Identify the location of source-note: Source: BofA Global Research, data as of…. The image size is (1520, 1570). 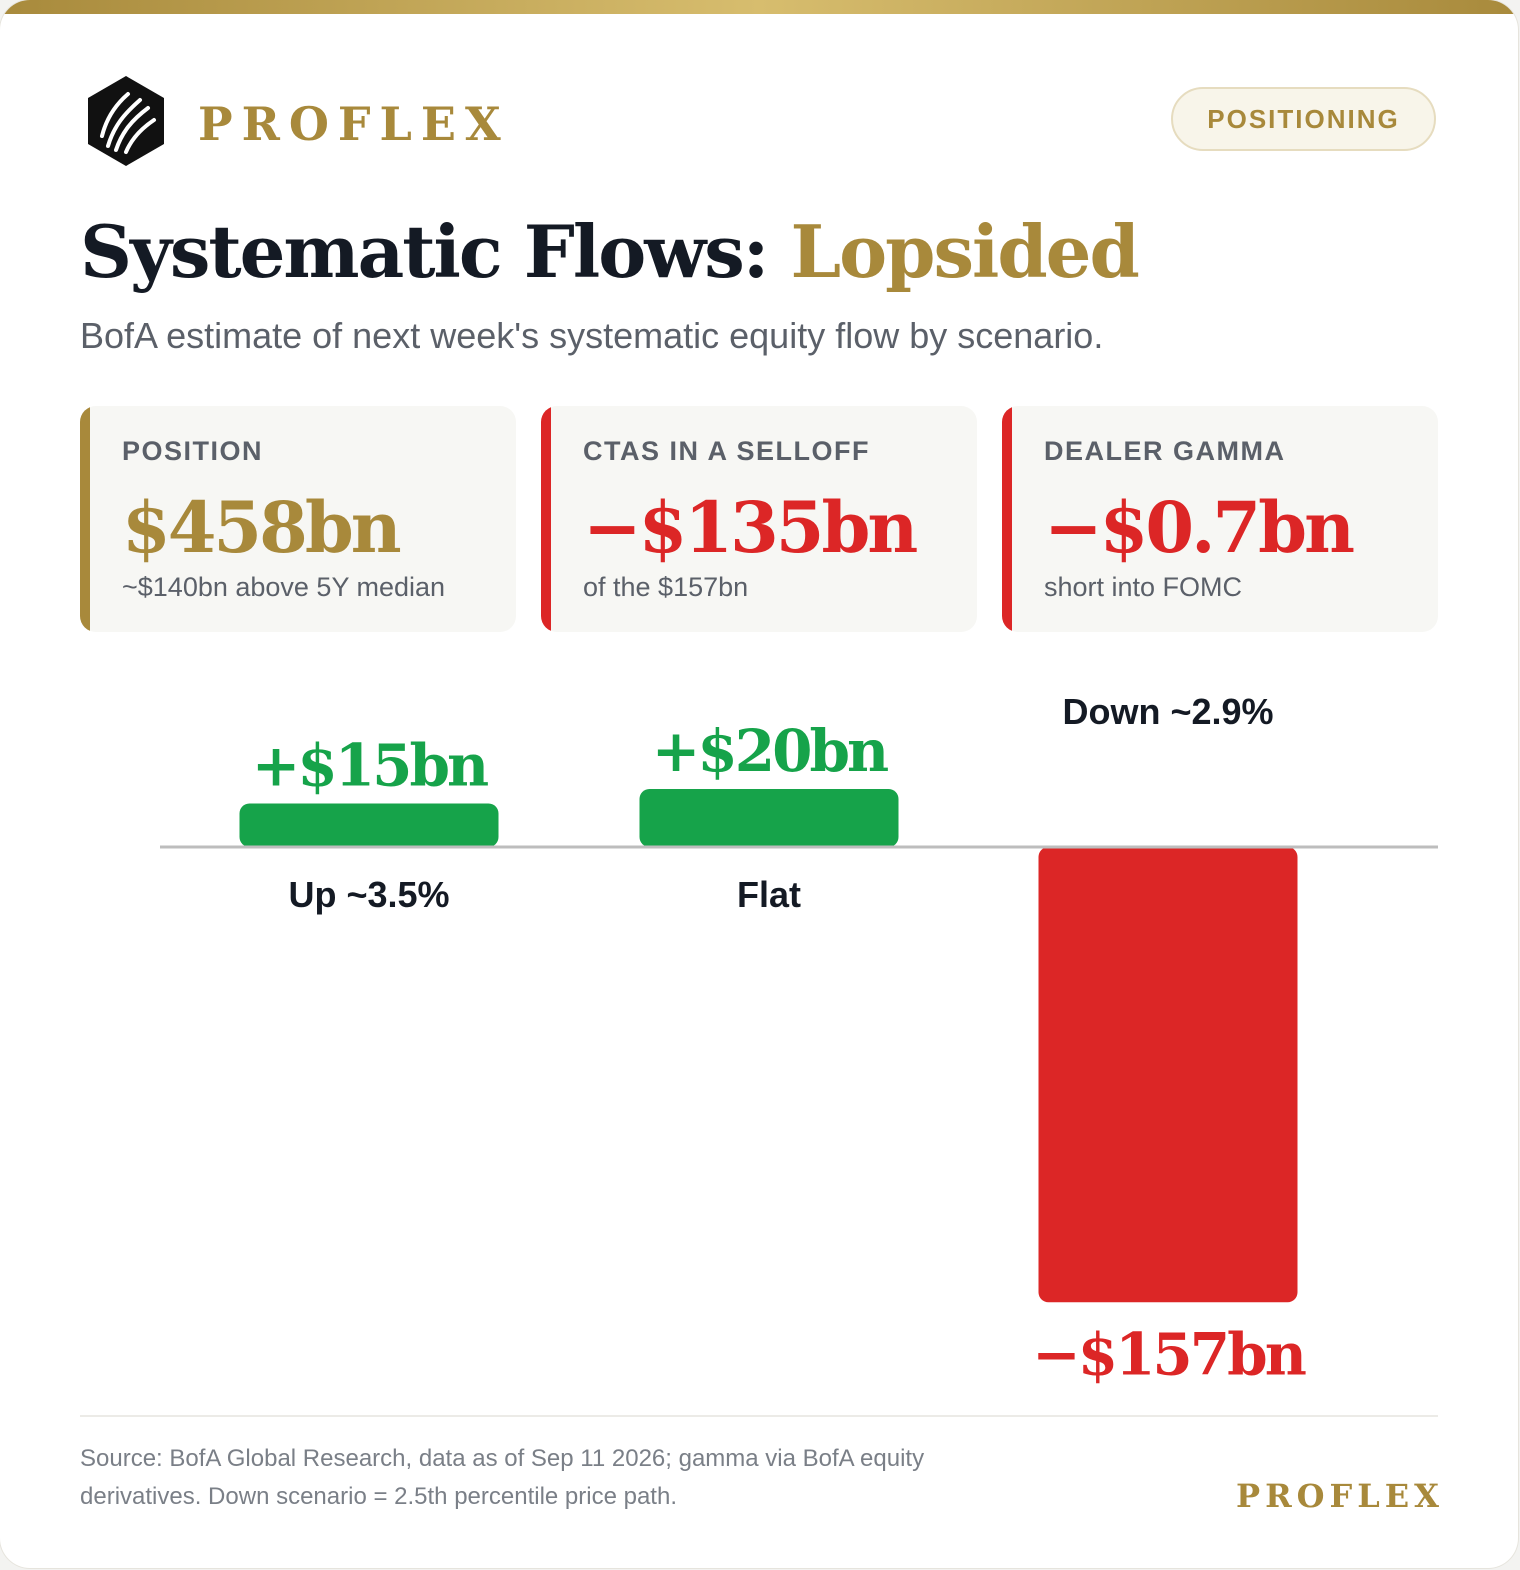
(570, 1478).